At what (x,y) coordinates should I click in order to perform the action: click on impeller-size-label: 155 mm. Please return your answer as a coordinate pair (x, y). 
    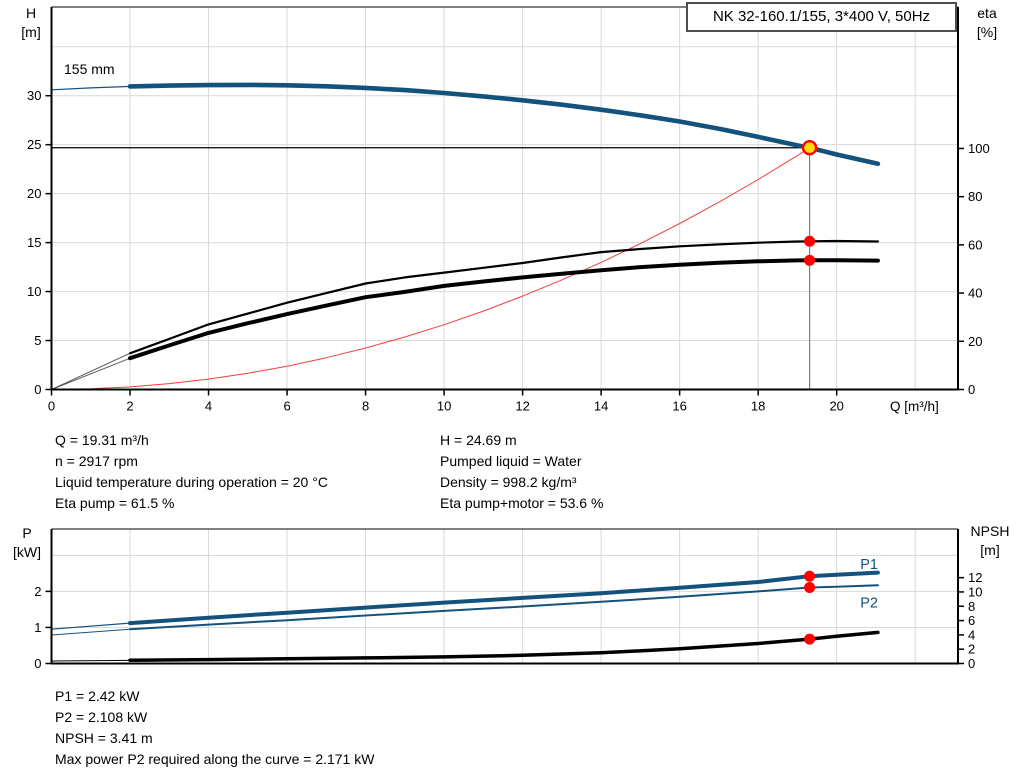
    Looking at the image, I should click on (89, 69).